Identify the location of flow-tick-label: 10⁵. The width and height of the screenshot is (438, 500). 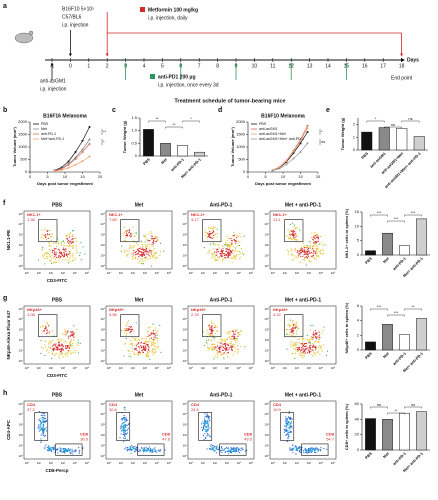
(20, 404).